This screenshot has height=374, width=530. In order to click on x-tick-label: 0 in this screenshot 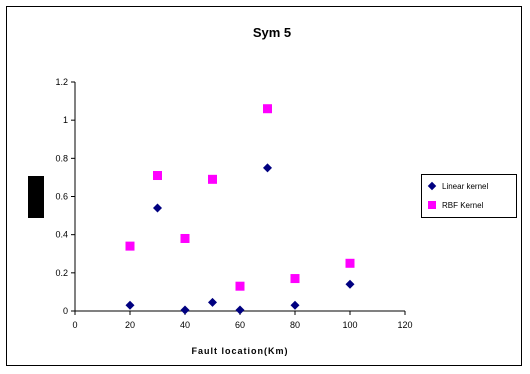, I will do `click(74, 325)`.